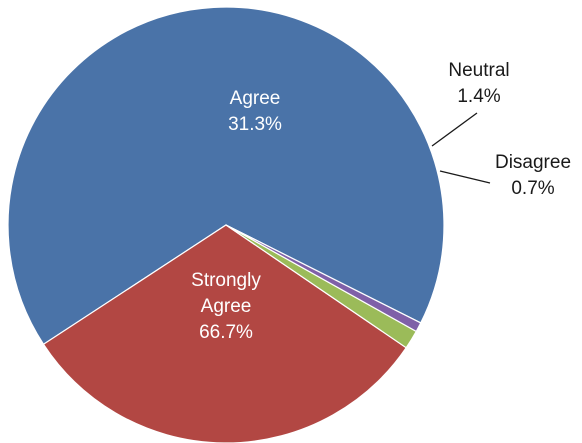 This screenshot has height=443, width=582. What do you see at coordinates (255, 98) in the screenshot?
I see `slice-name-agree: Agree` at bounding box center [255, 98].